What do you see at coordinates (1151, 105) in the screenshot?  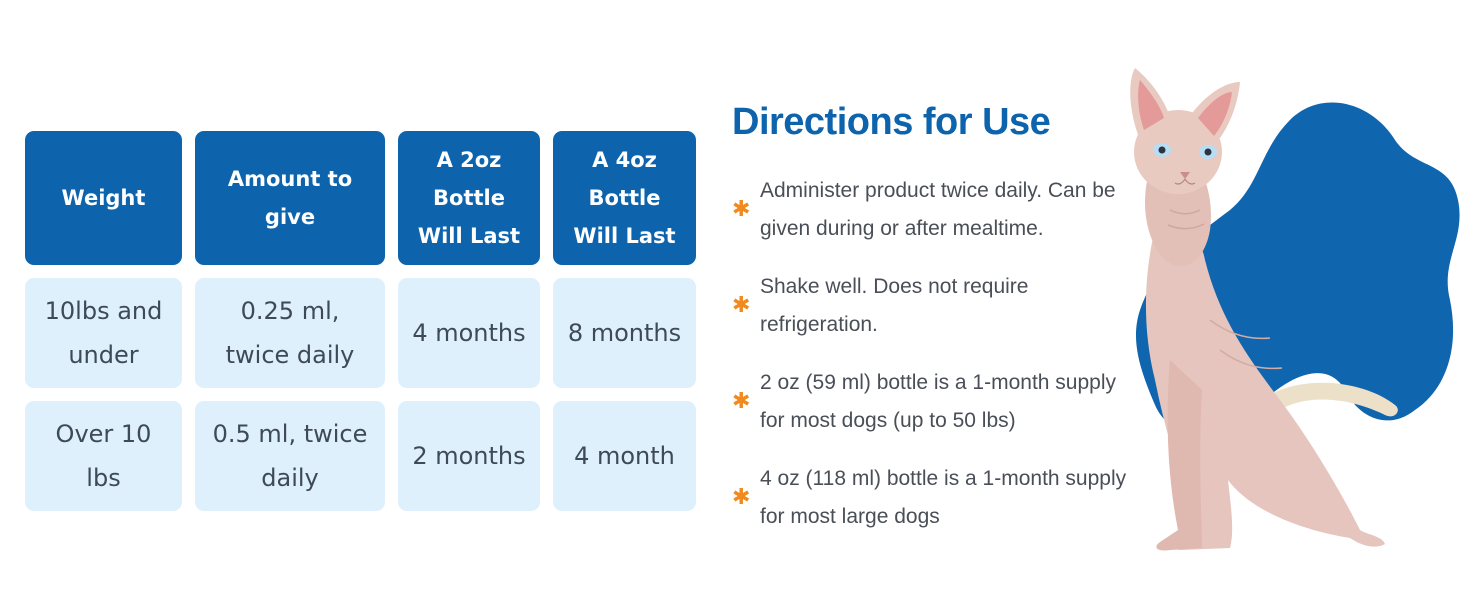 I see `cat-left-ear-inner` at bounding box center [1151, 105].